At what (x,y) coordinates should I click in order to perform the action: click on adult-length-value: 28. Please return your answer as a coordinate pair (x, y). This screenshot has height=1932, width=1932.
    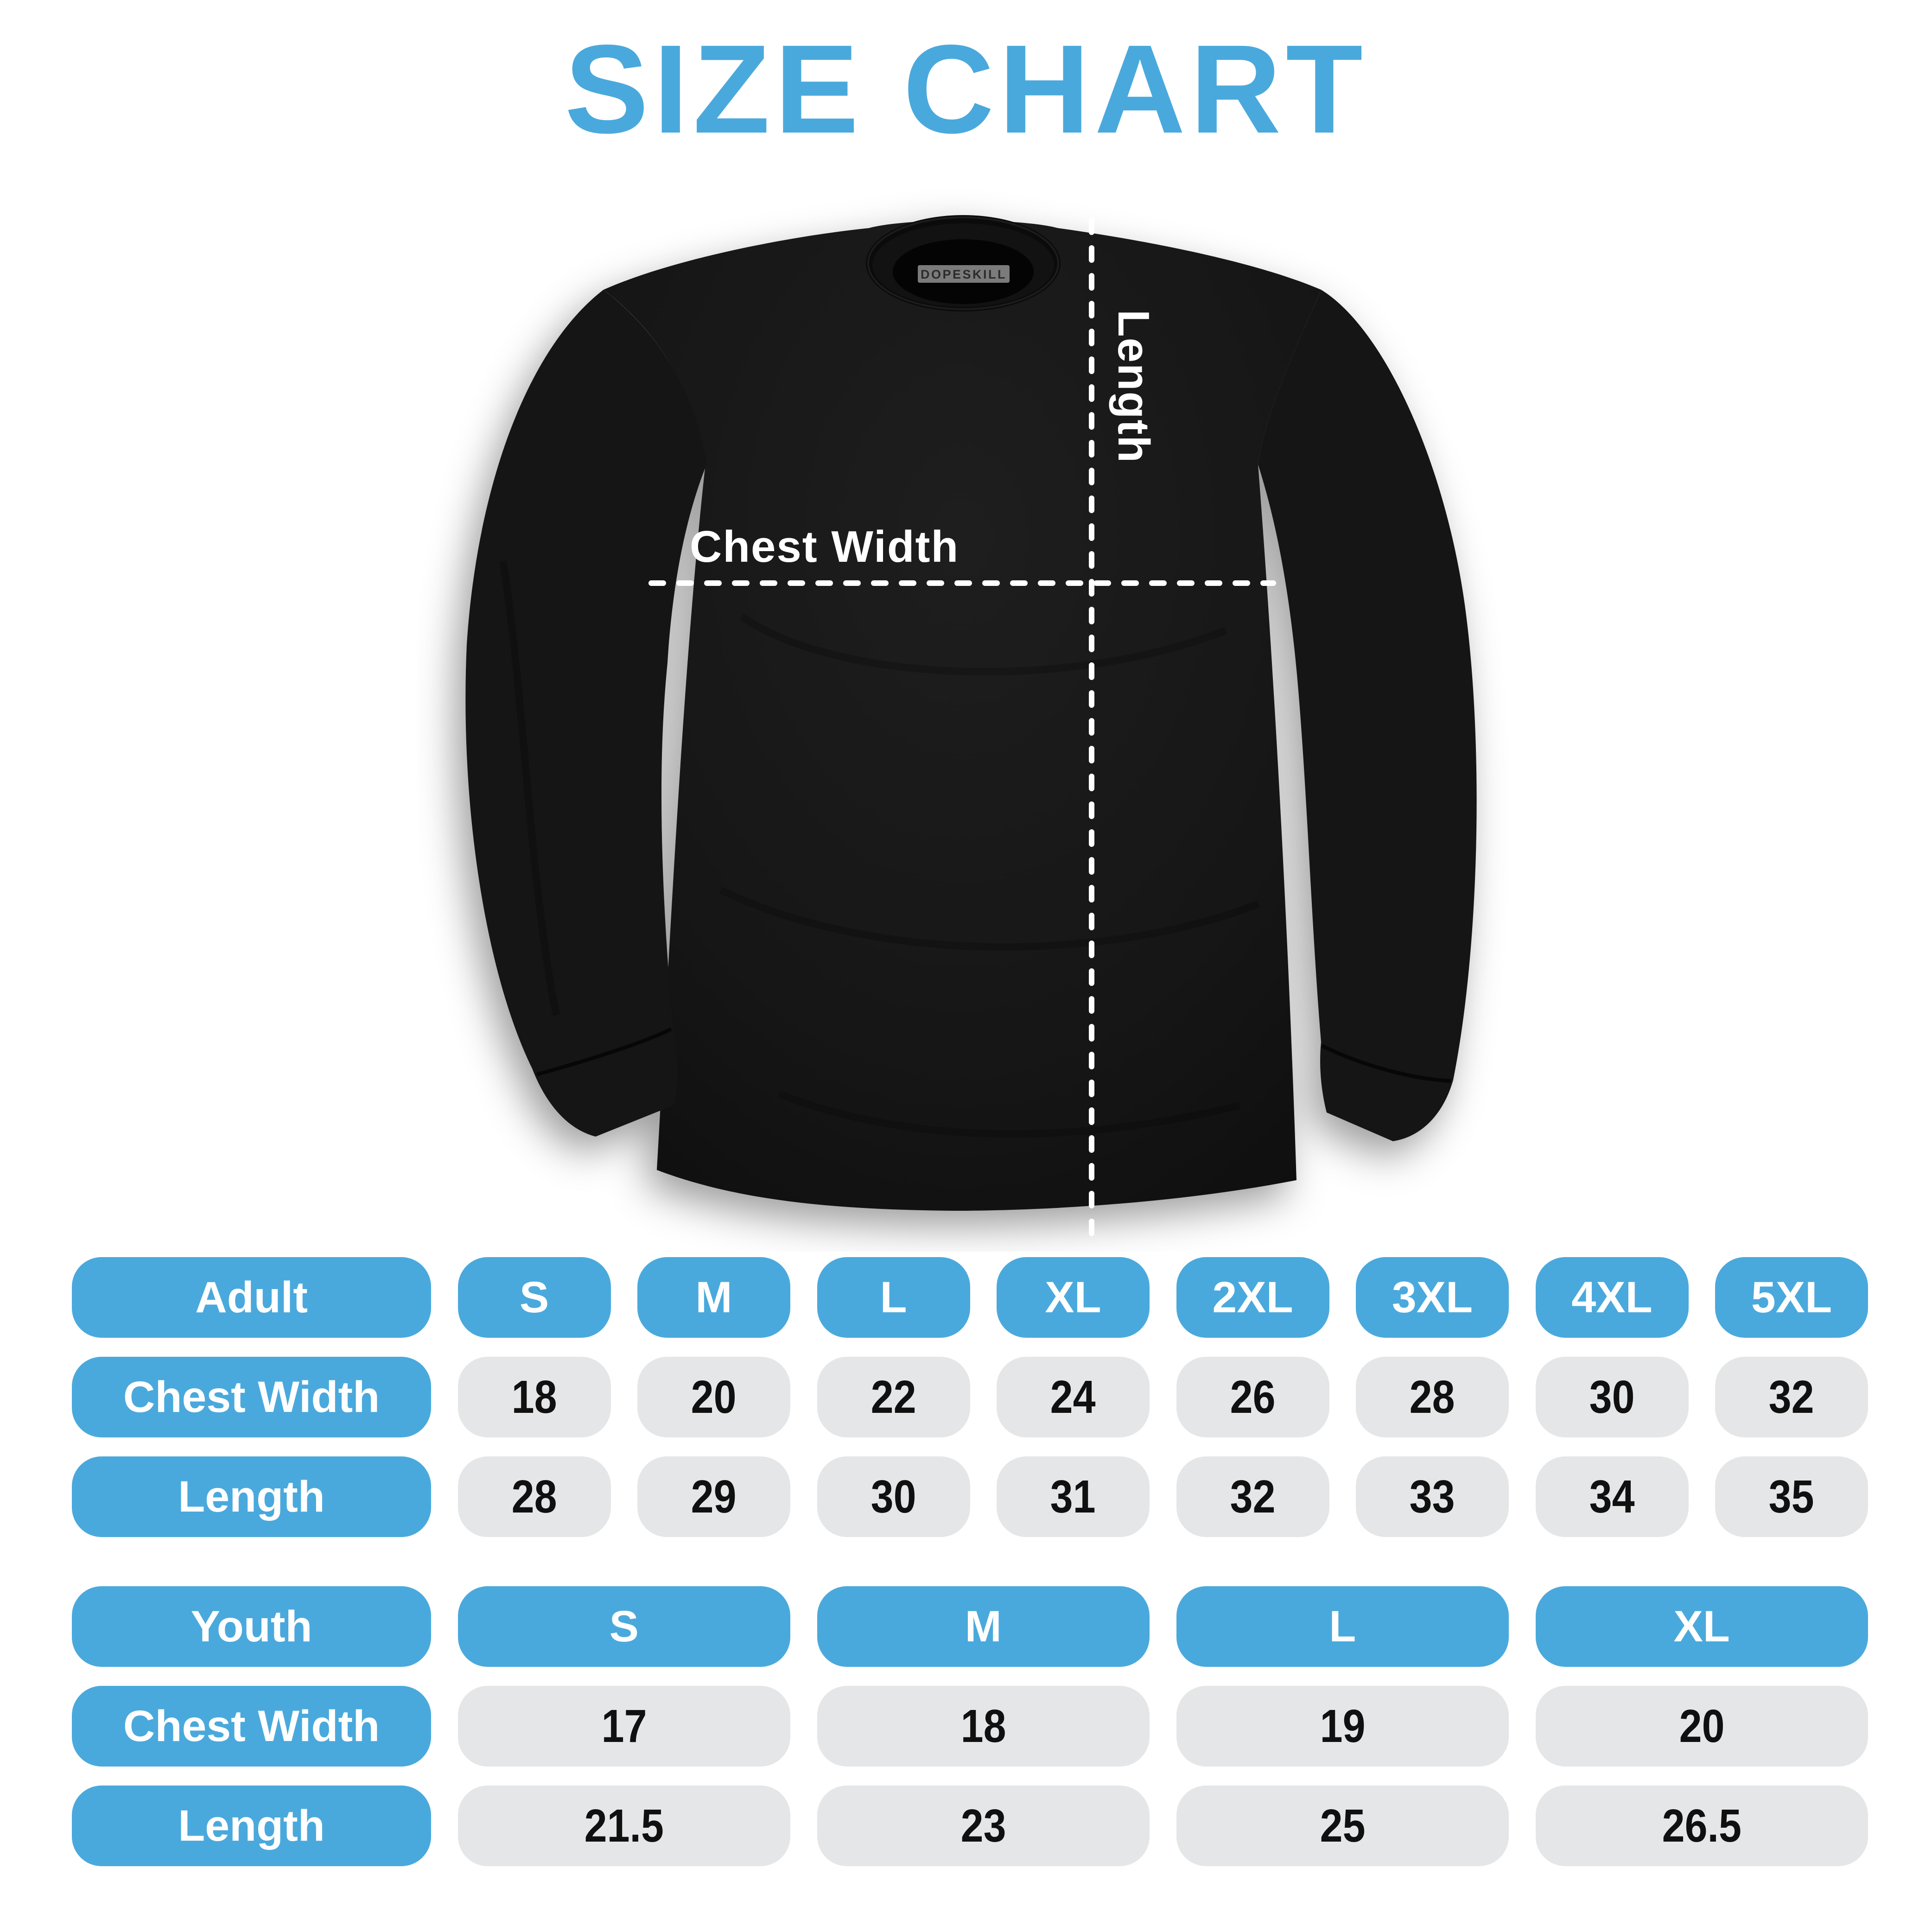
    Looking at the image, I should click on (534, 1496).